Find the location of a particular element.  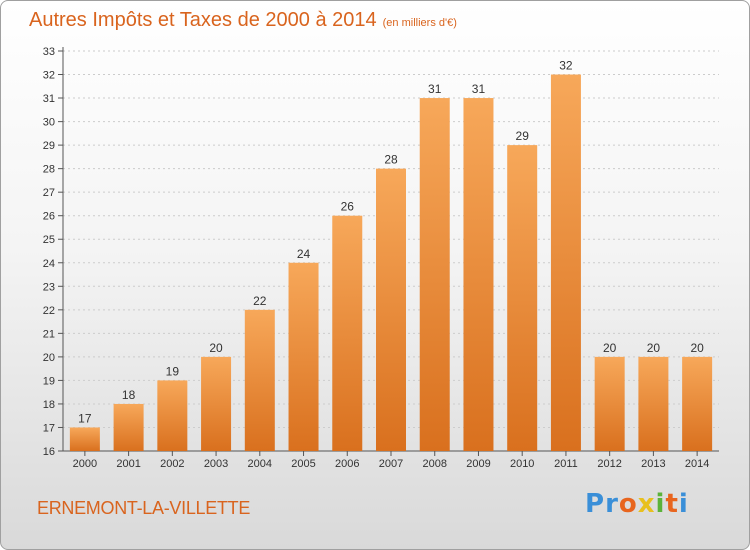

chart-subtitle: (en milliers d'€) is located at coordinates (419, 23).